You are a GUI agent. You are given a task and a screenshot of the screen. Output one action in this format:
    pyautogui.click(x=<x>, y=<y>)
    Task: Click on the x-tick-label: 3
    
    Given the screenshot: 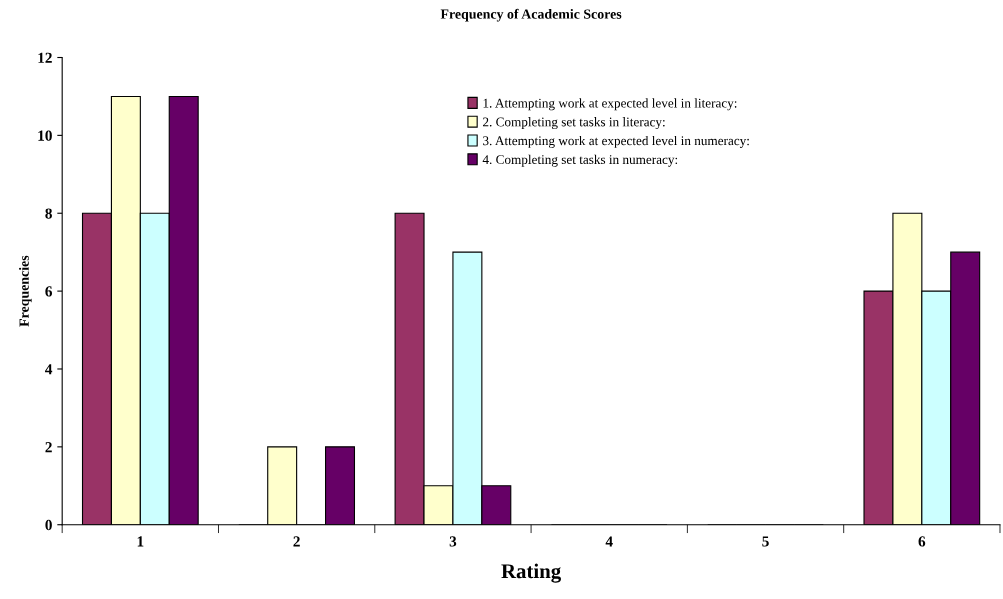 What is the action you would take?
    pyautogui.click(x=453, y=541)
    